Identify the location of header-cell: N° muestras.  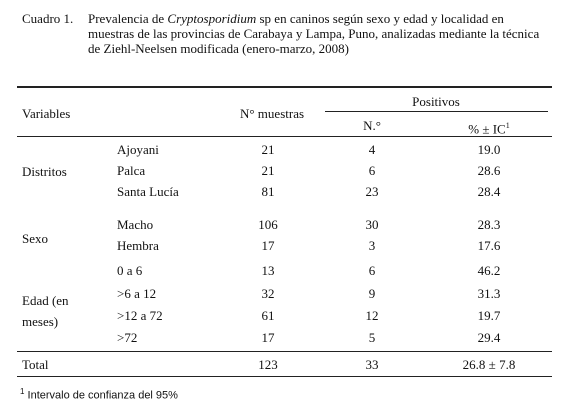
(272, 113).